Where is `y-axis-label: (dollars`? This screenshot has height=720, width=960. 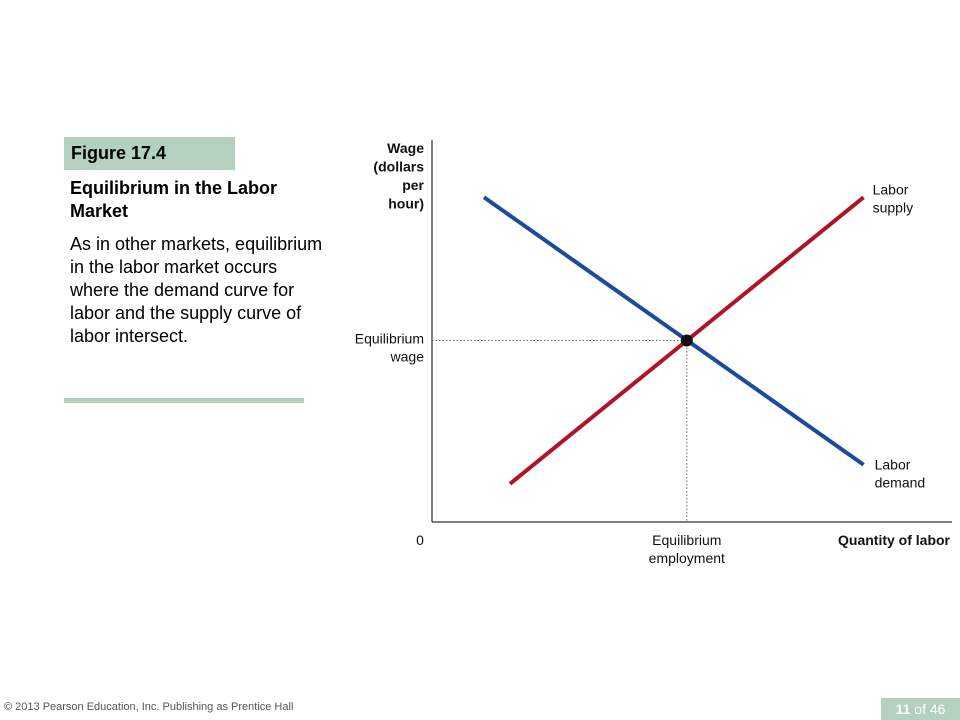
y-axis-label: (dollars is located at coordinates (398, 167).